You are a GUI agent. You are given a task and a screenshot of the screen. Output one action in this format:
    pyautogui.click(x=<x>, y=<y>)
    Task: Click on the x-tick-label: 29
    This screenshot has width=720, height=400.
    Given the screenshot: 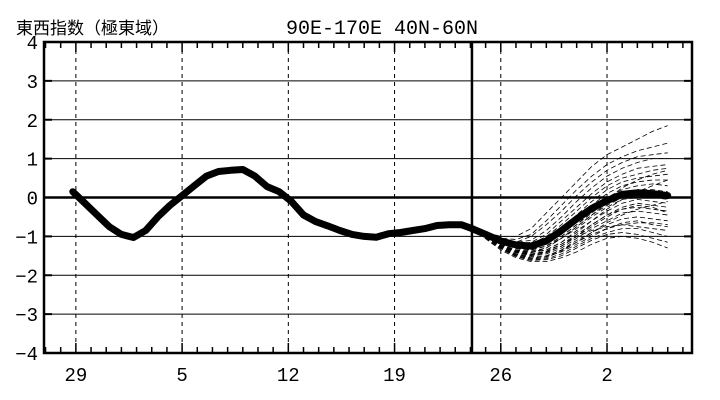 What is the action you would take?
    pyautogui.click(x=75, y=376)
    